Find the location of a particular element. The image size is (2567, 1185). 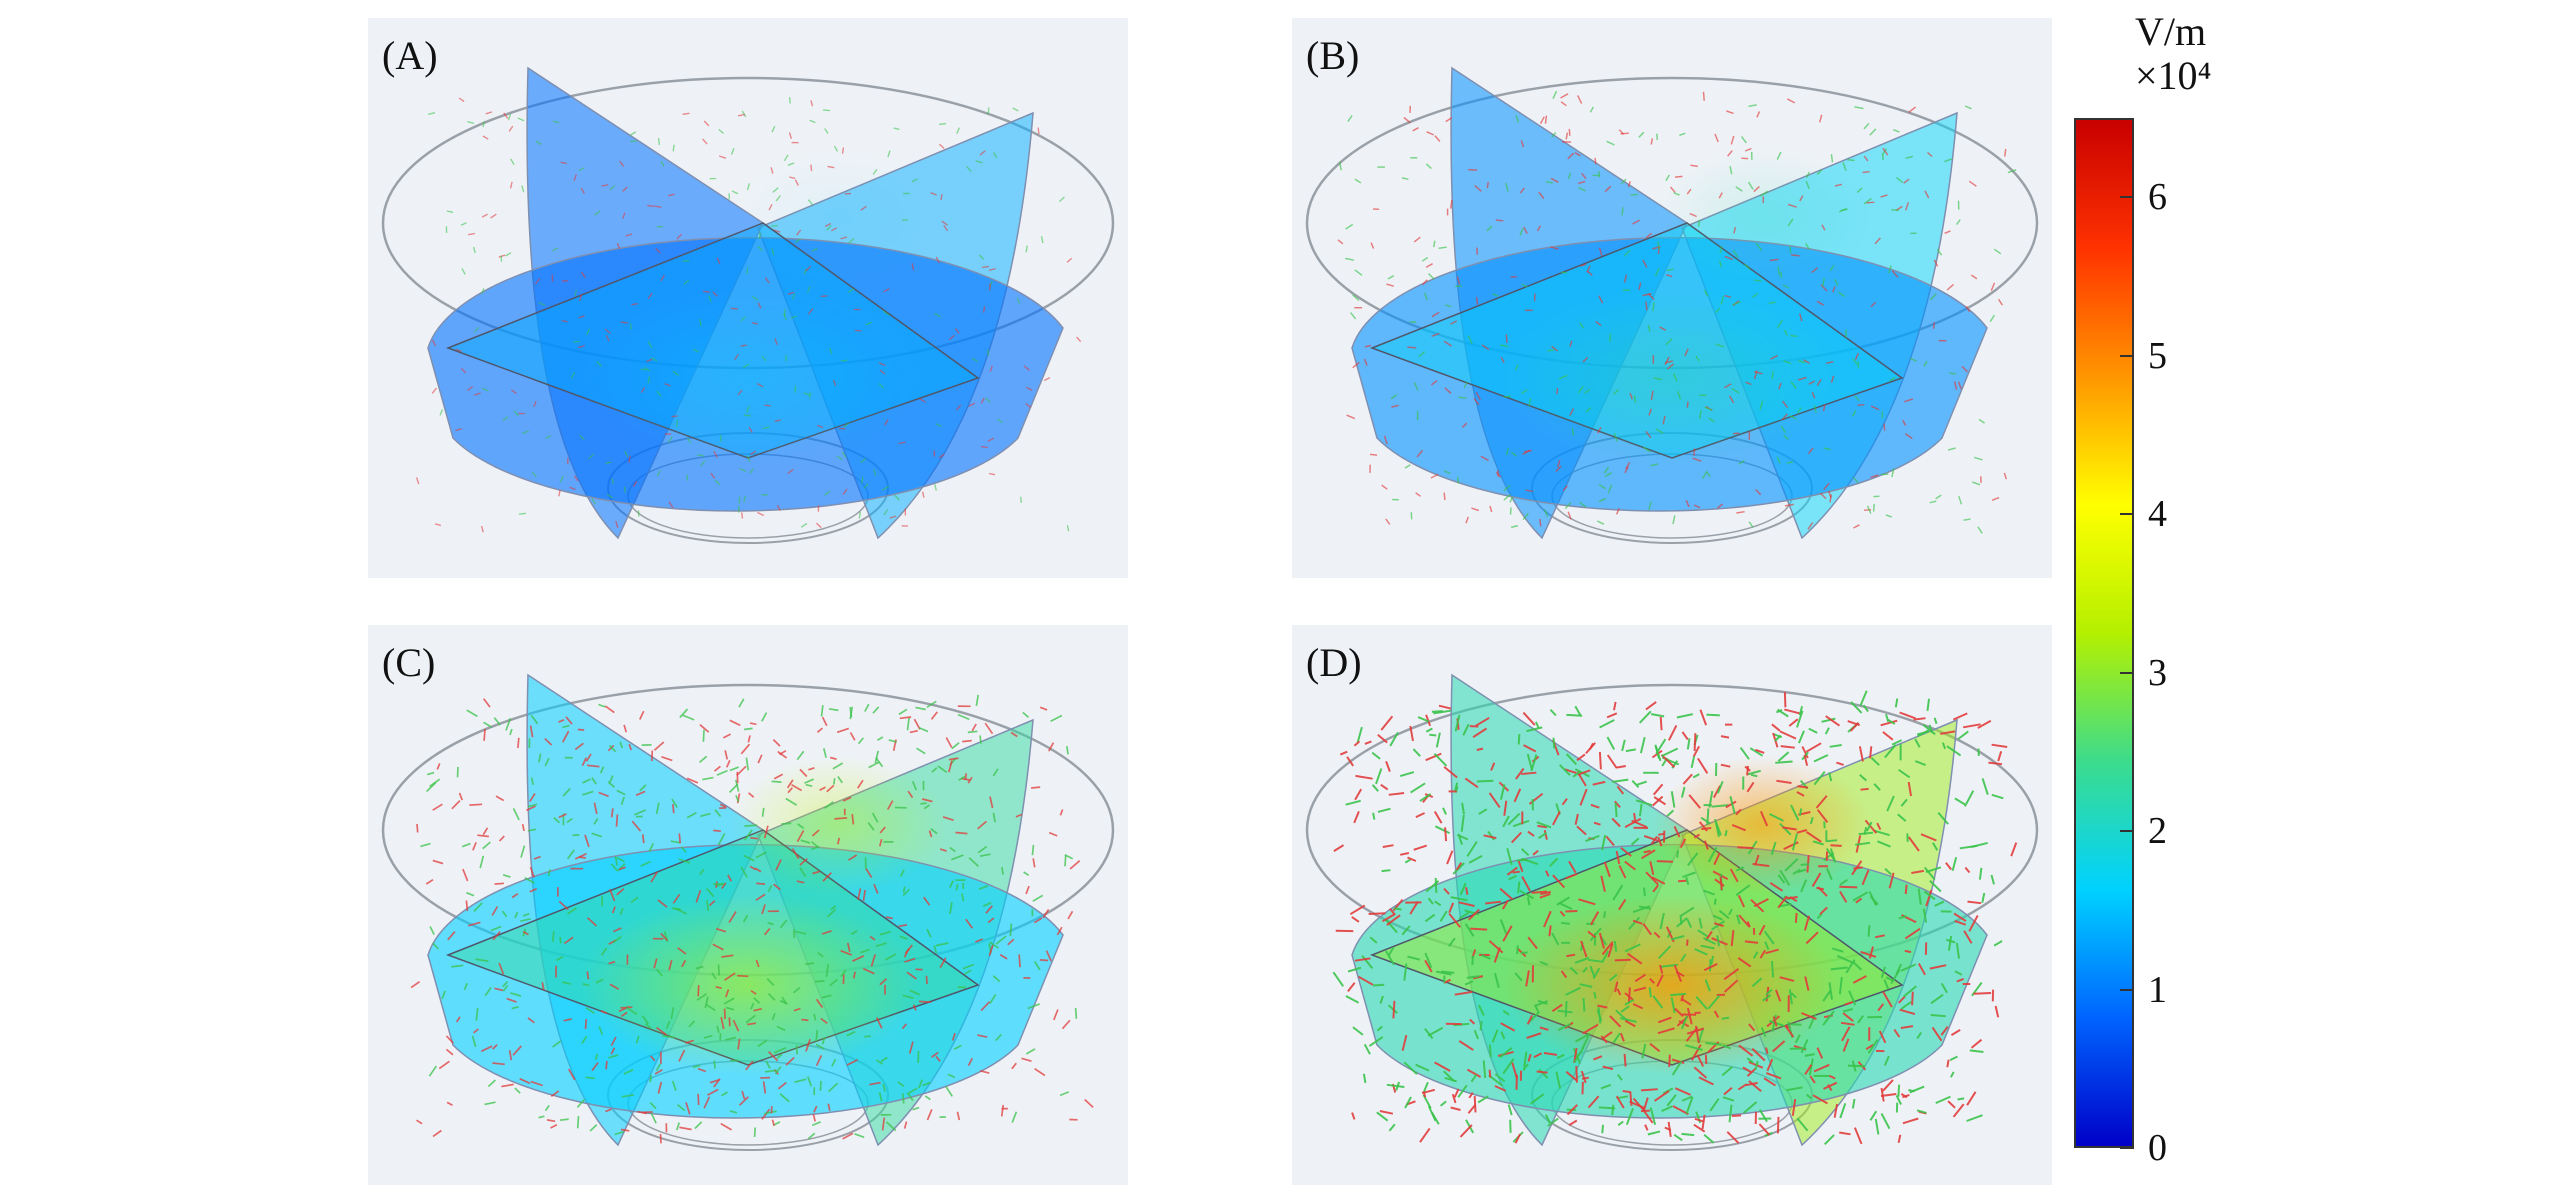

colorbar-tick-label: 5 is located at coordinates (2157, 356).